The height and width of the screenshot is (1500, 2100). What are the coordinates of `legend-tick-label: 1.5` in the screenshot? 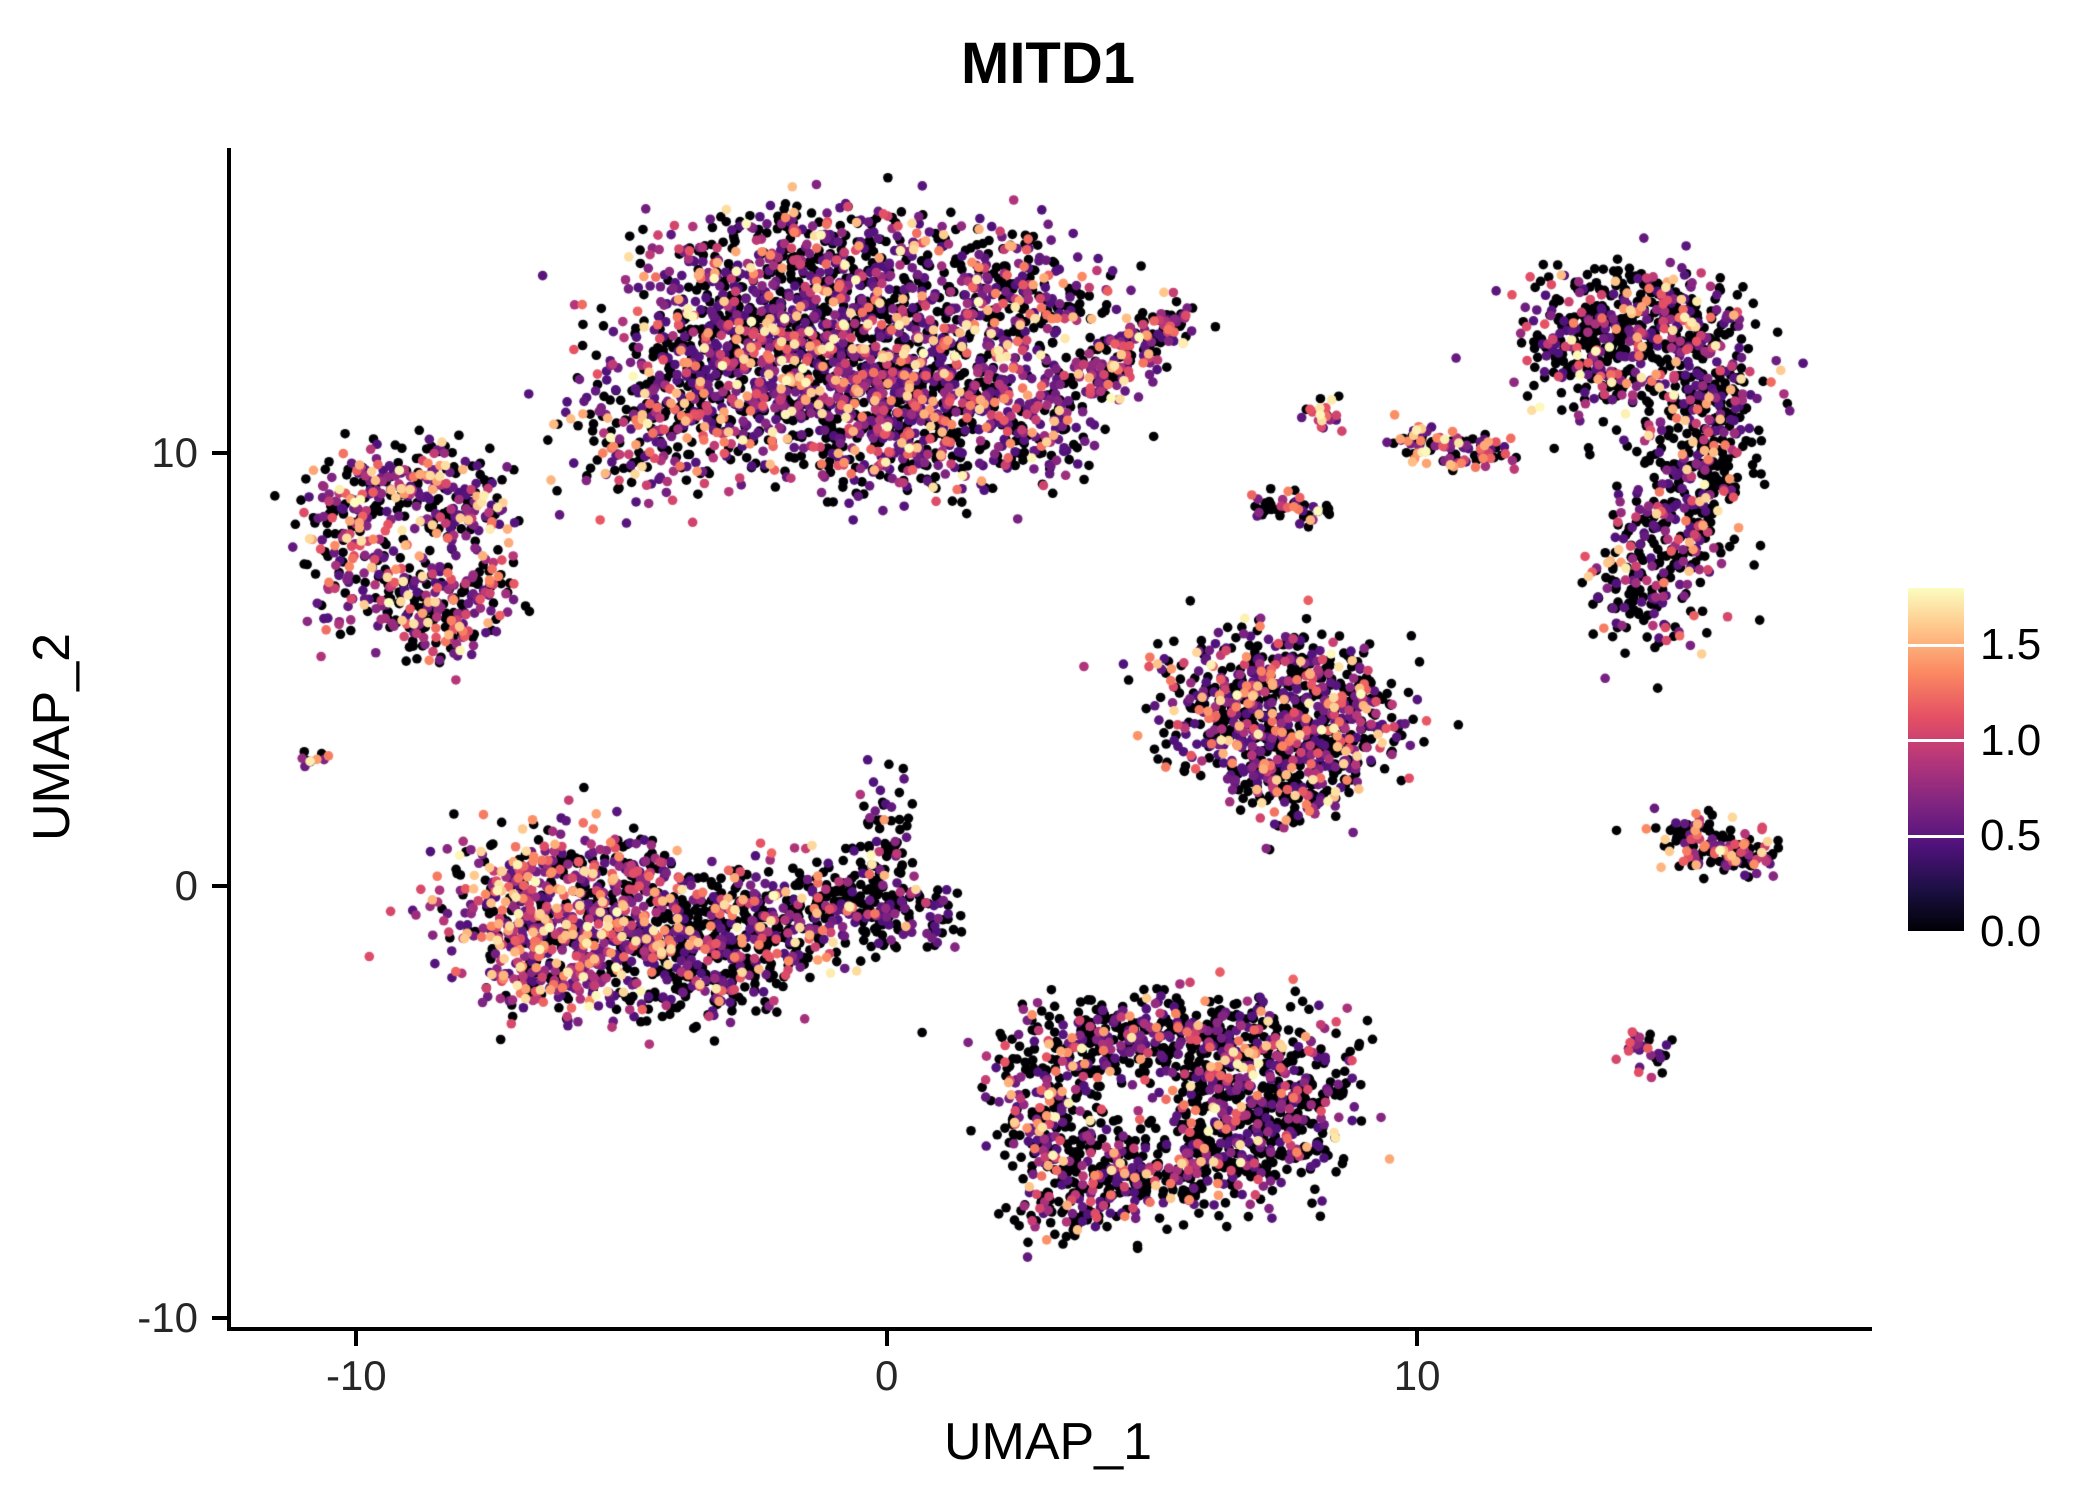 It's located at (2011, 645).